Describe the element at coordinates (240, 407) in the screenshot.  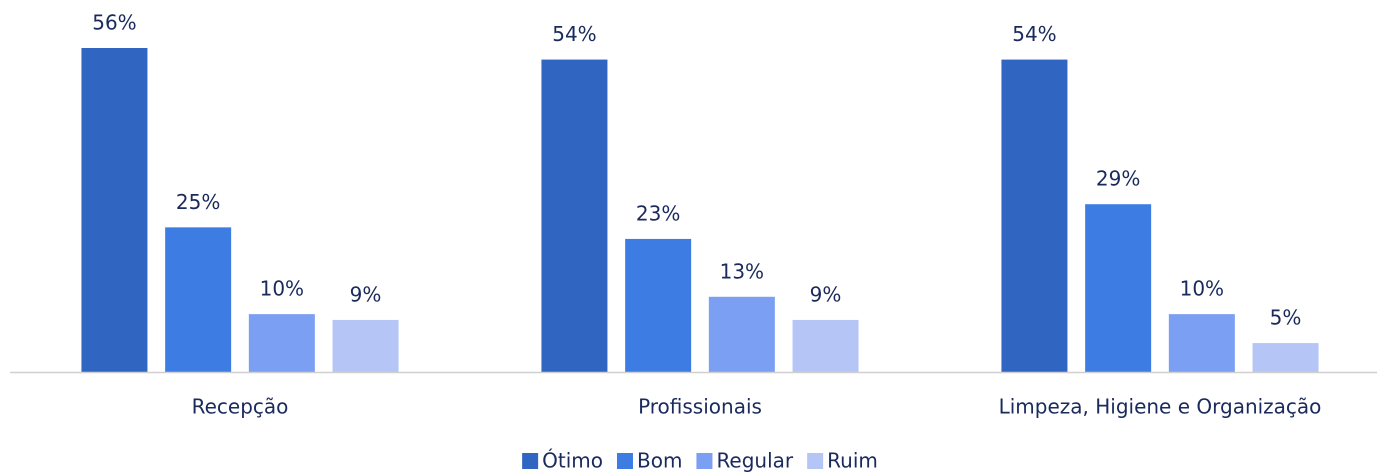
I see `x-tick-label: Recepção` at that location.